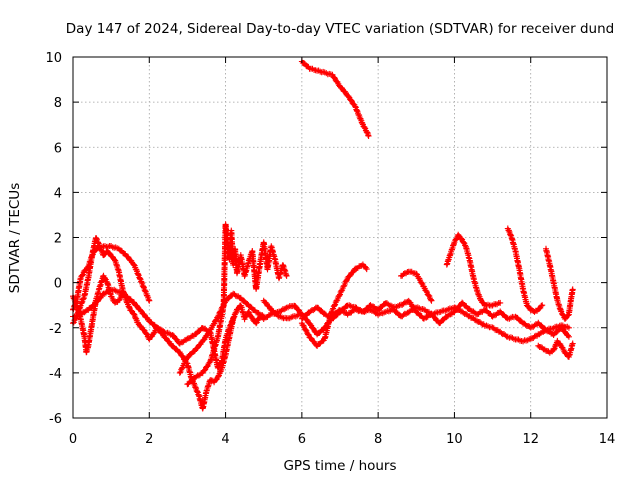  Describe the element at coordinates (55, 419) in the screenshot. I see `y-tick-label: -6` at that location.